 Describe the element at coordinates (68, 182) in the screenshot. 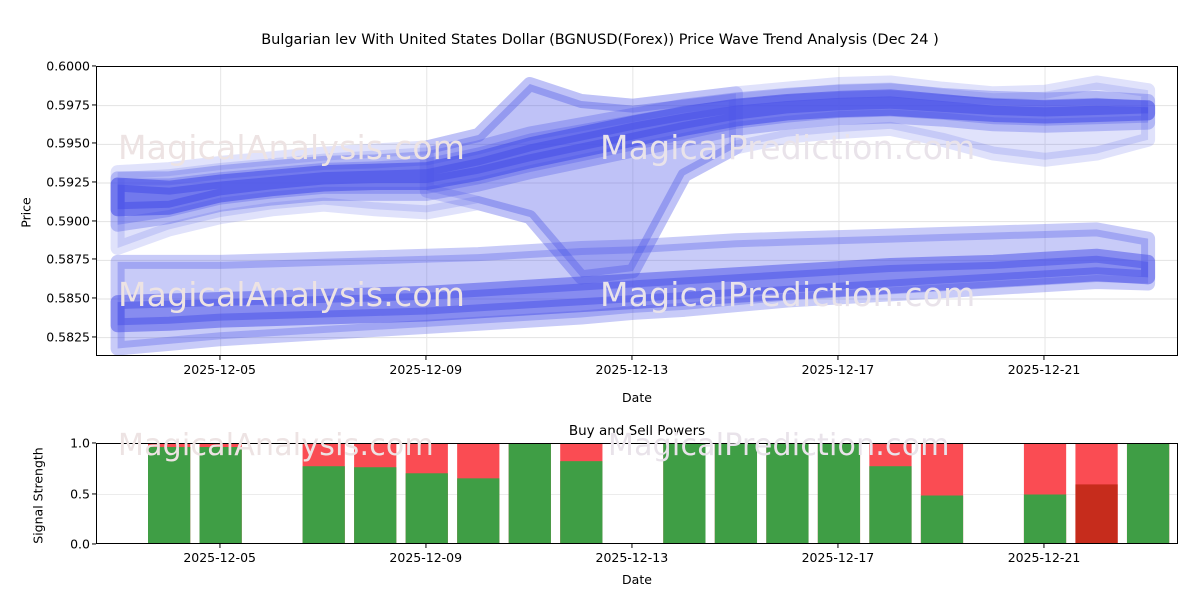

I see `price-y-tick-label: 0.5925` at that location.